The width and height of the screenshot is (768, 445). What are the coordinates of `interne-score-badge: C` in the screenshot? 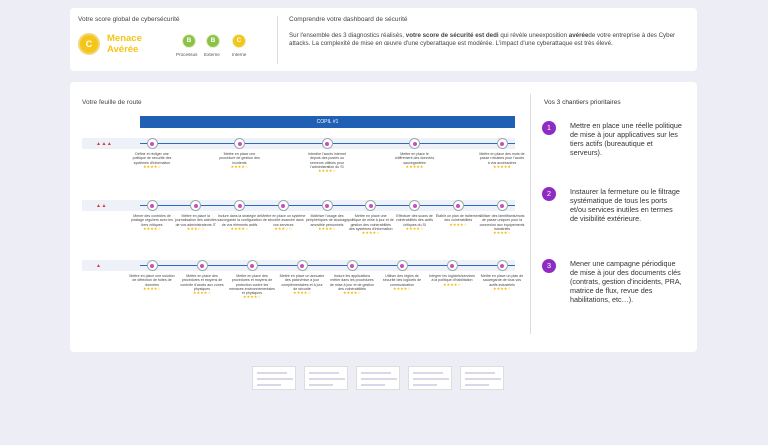 It's located at (239, 41).